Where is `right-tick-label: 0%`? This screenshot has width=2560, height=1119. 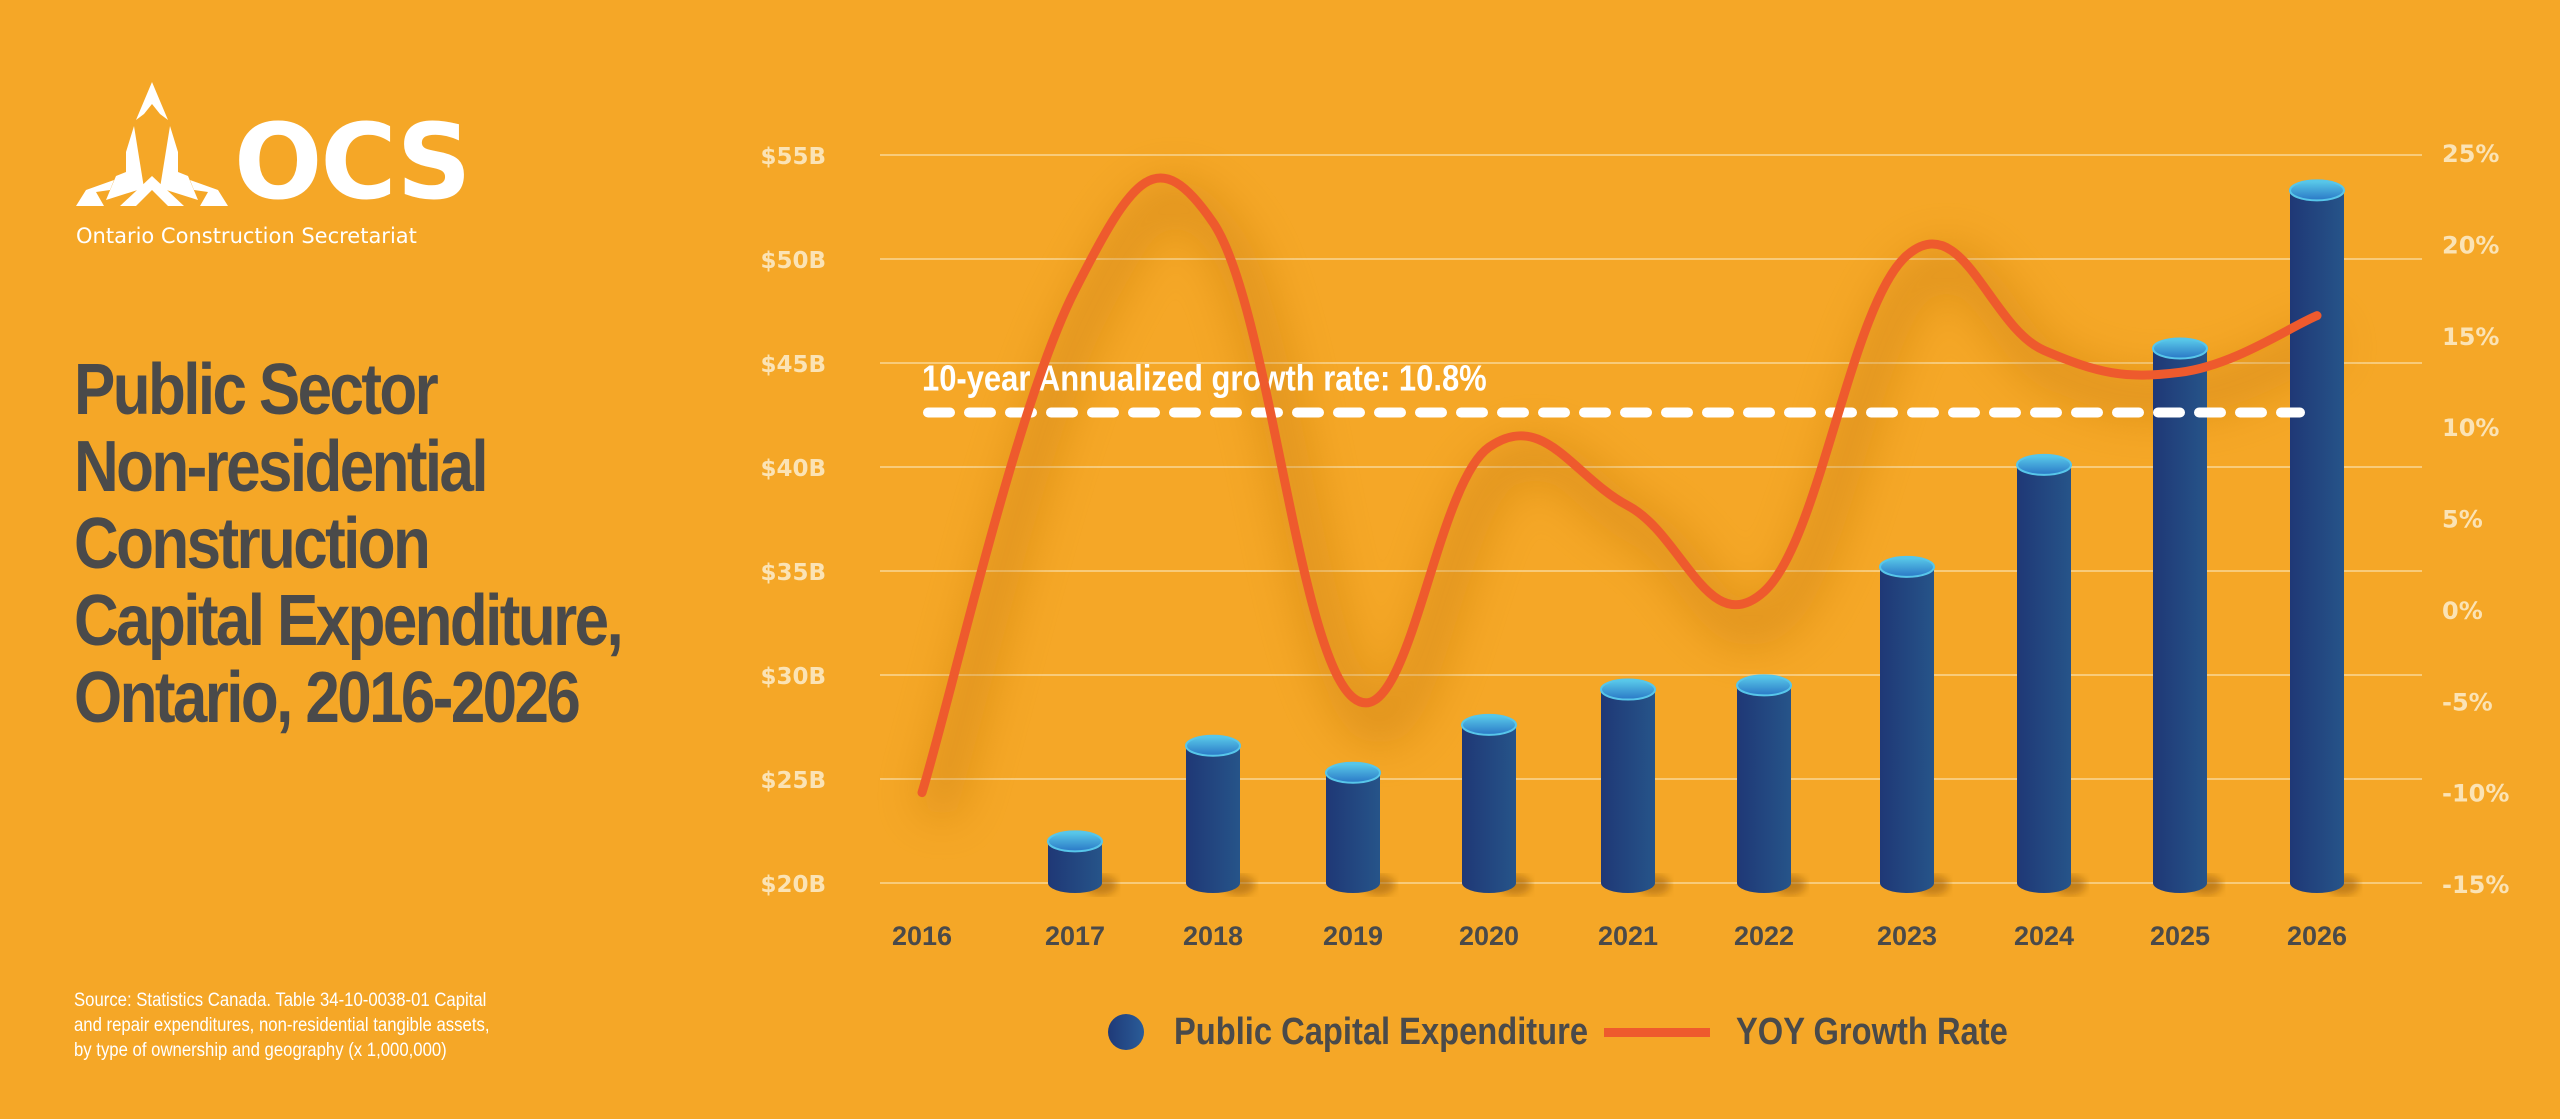 right-tick-label: 0% is located at coordinates (2462, 611).